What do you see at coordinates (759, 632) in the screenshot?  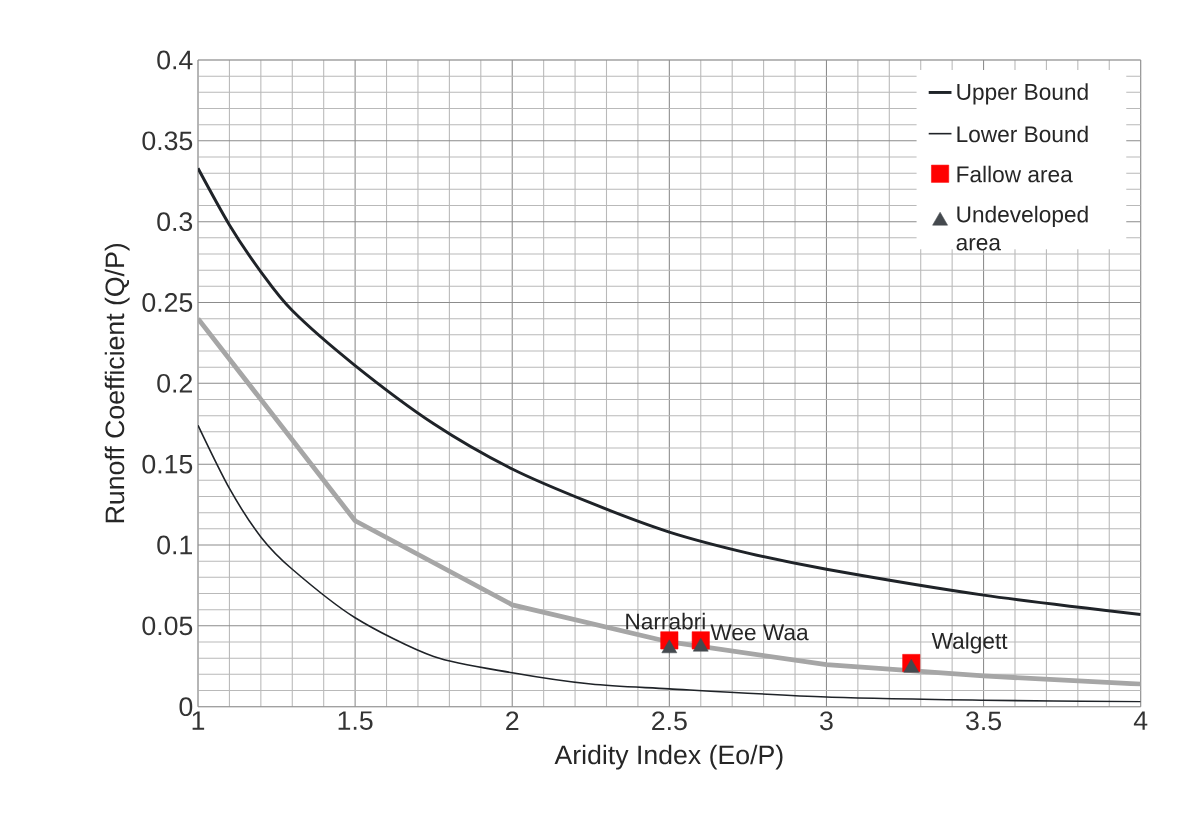 I see `annotation: Wee Waa` at bounding box center [759, 632].